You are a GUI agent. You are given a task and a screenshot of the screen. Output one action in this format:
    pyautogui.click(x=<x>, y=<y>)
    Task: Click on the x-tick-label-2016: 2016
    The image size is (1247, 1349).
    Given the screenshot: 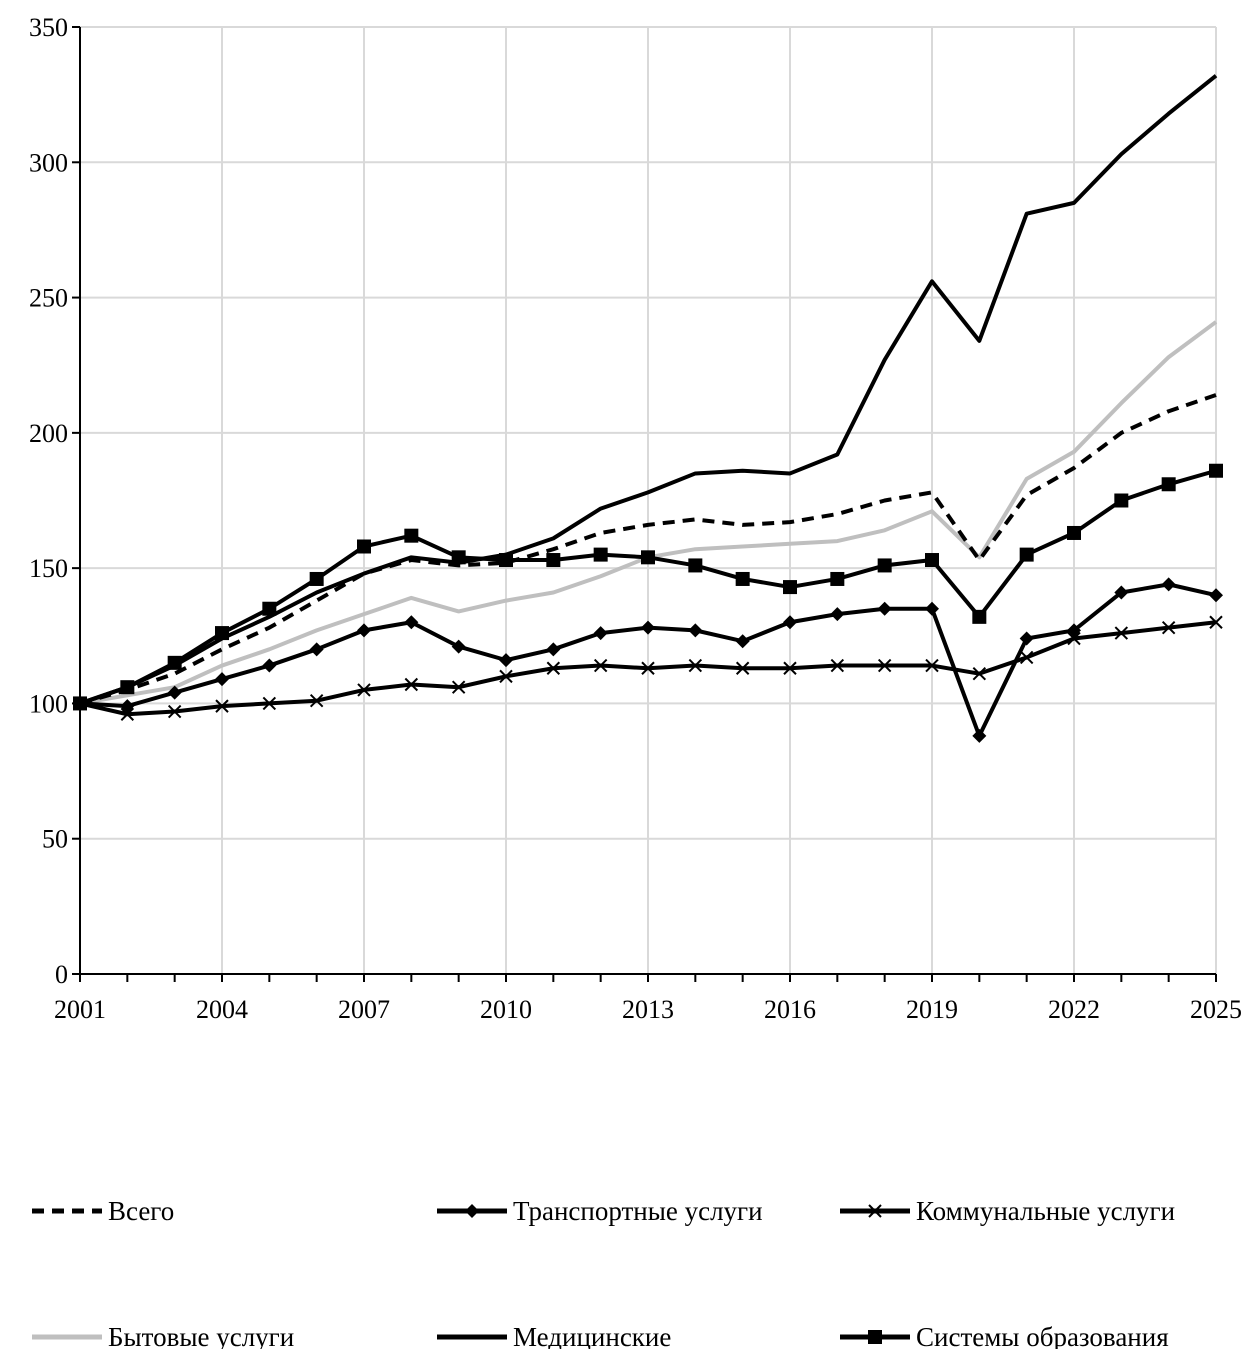 What is the action you would take?
    pyautogui.click(x=790, y=1009)
    